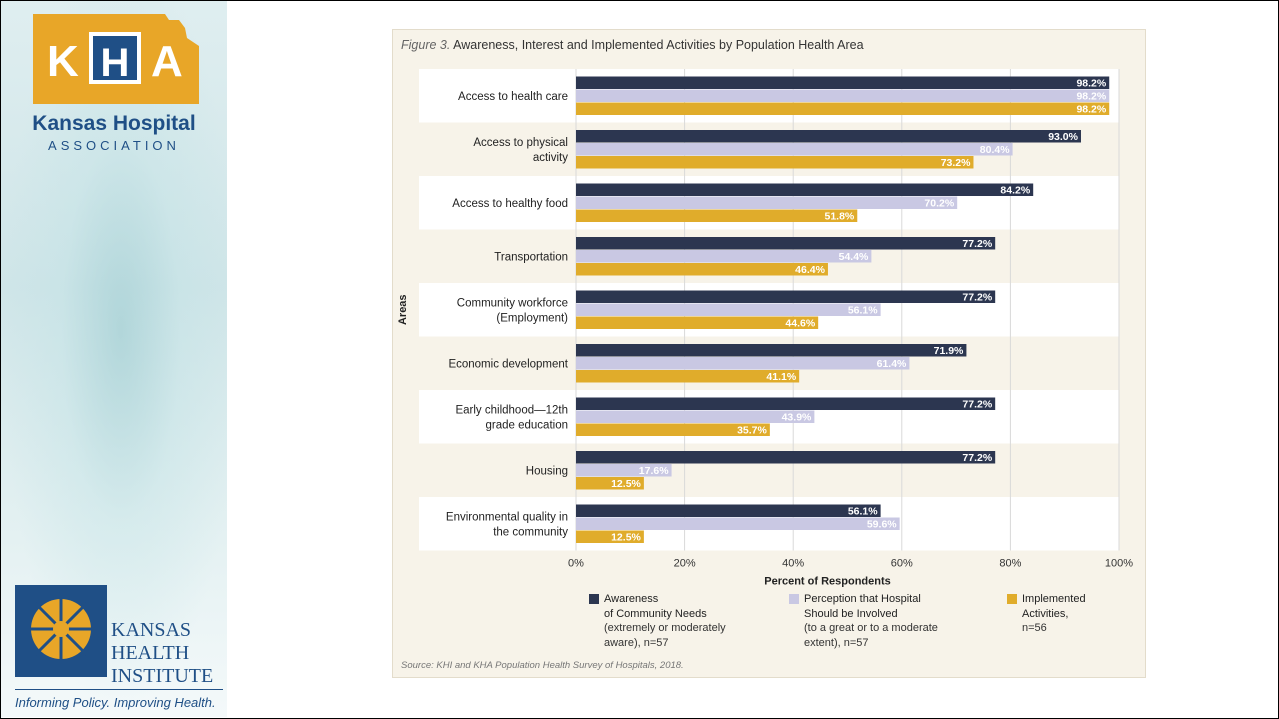 This screenshot has height=719, width=1279. Describe the element at coordinates (752, 431) in the screenshot. I see `bar-value-label: 35.7%` at that location.